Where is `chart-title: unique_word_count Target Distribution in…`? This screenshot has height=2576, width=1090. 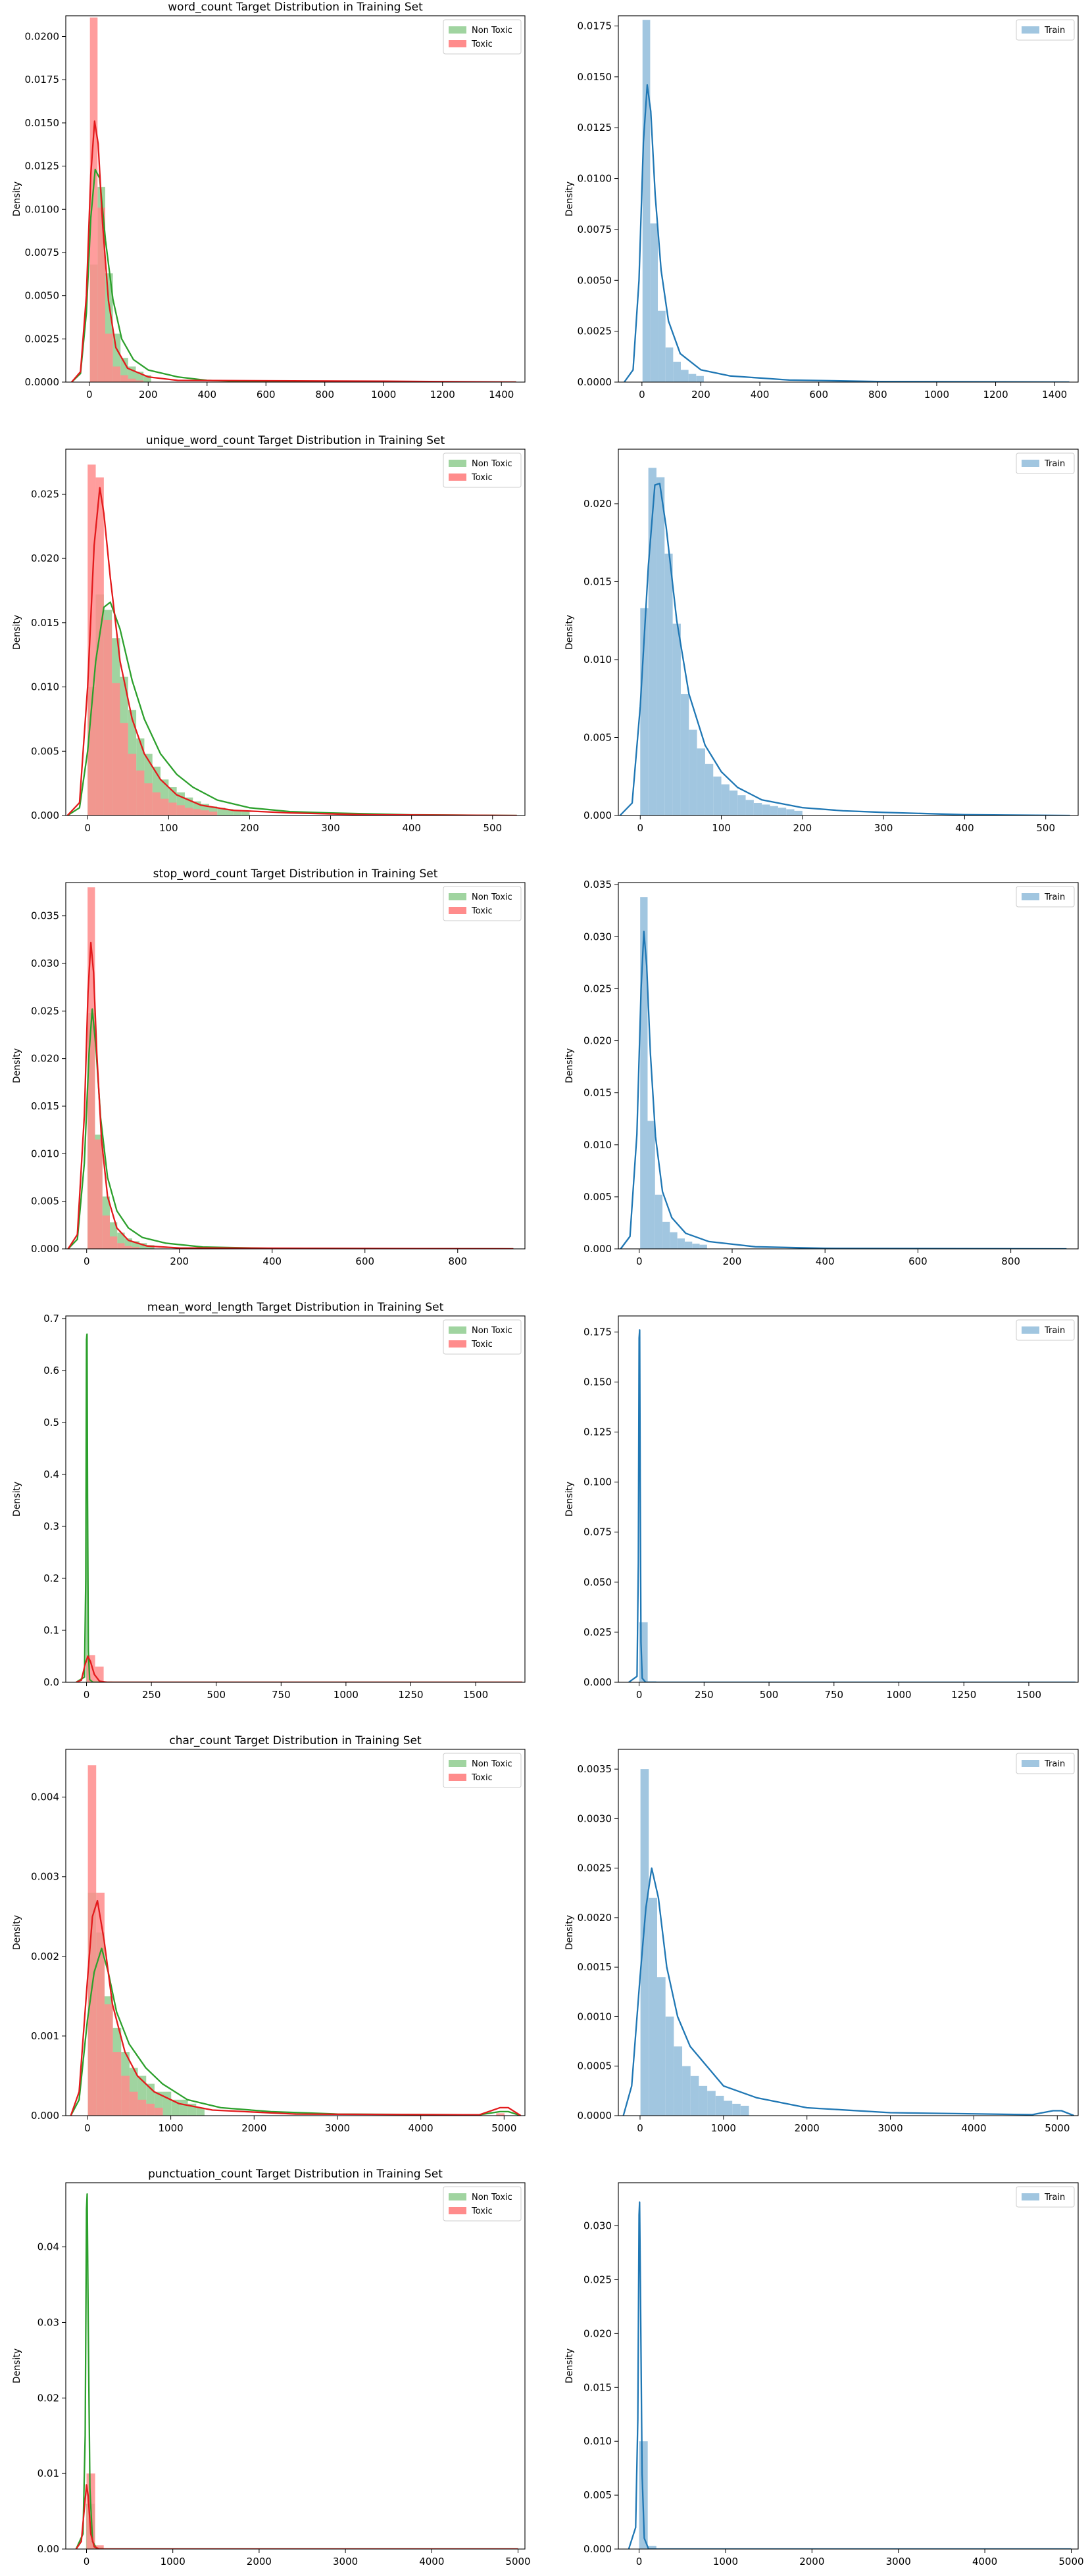
chart-title: unique_word_count Target Distribution in… is located at coordinates (295, 441).